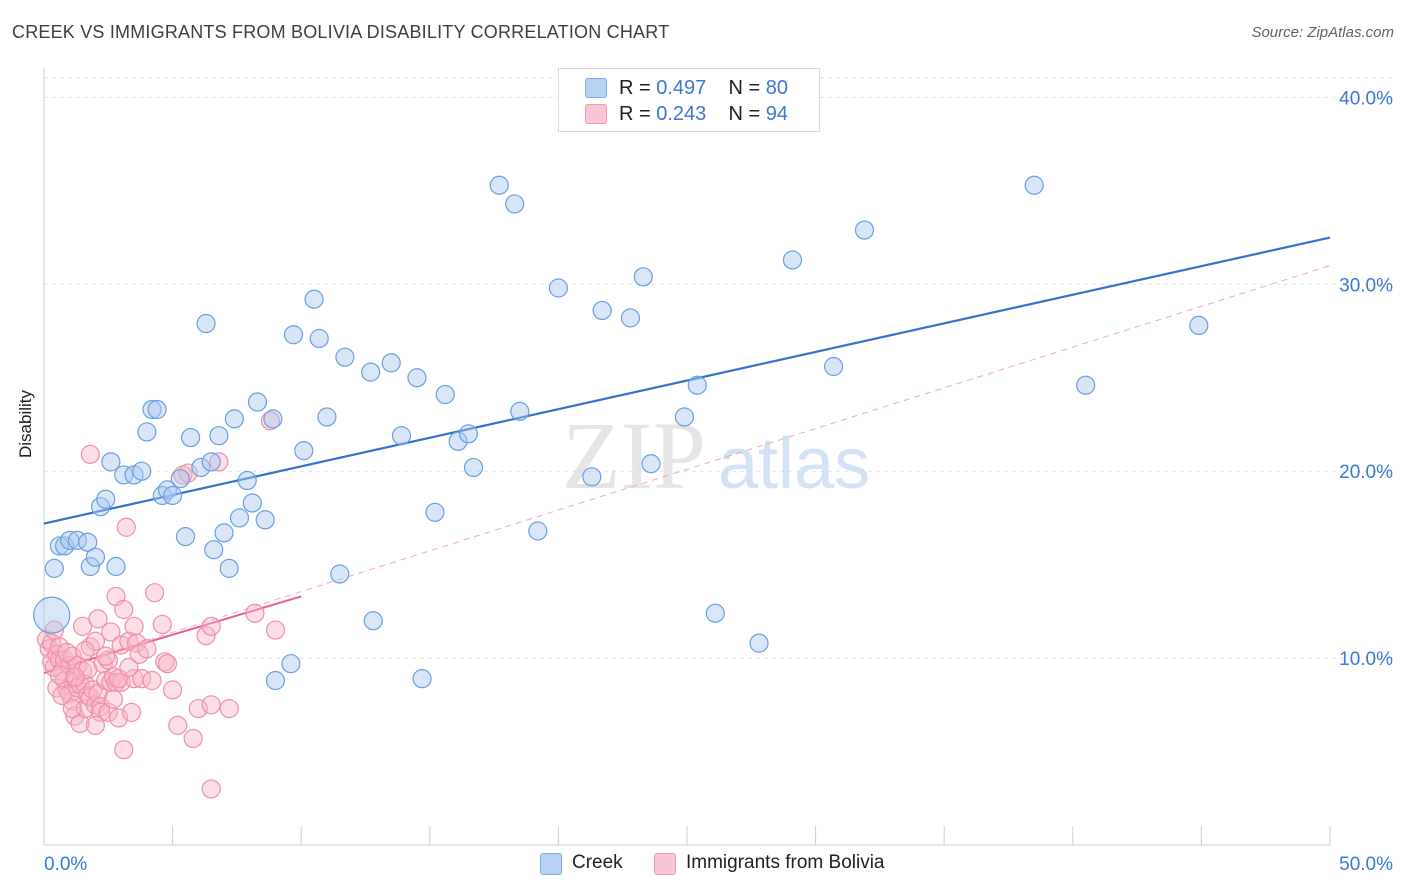  I want to click on bolivia-points, so click(161, 605).